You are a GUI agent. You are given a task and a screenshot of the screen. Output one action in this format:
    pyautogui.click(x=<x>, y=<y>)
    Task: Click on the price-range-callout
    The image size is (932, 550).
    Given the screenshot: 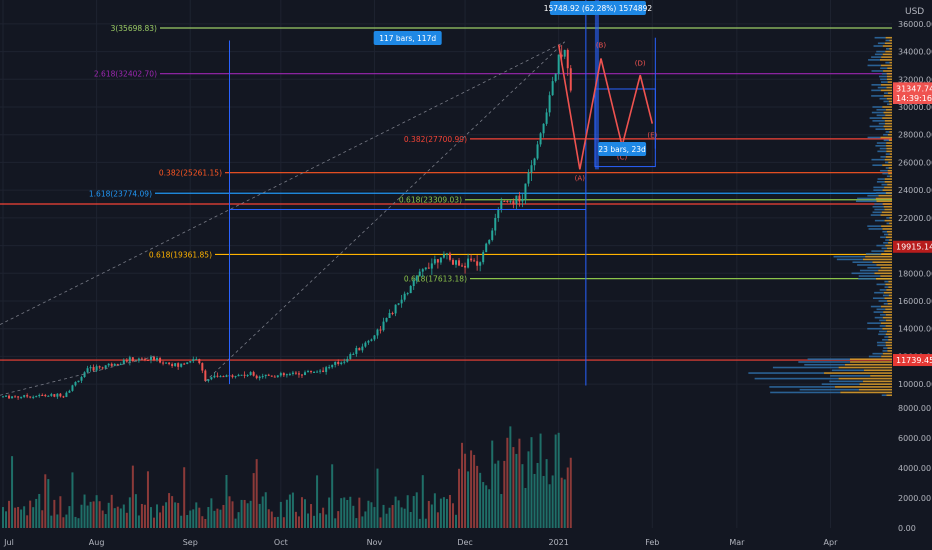 What is the action you would take?
    pyautogui.click(x=597, y=8)
    